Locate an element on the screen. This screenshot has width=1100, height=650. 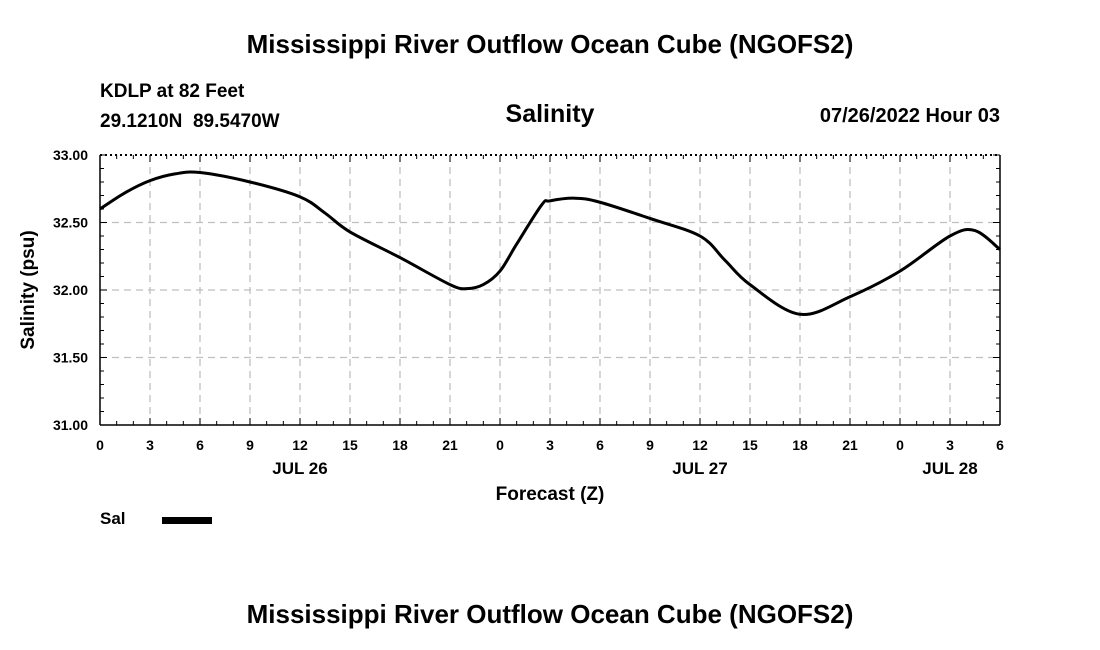
y-tick-label: 32.00 is located at coordinates (70, 290).